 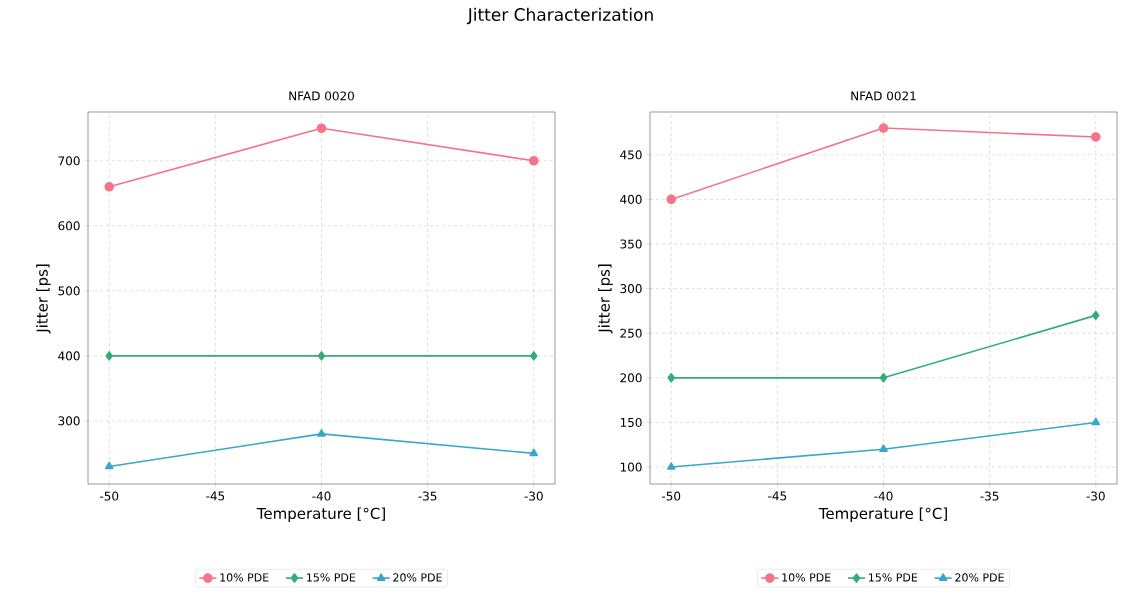 What do you see at coordinates (321, 96) in the screenshot?
I see `chart-title: NFAD 0020` at bounding box center [321, 96].